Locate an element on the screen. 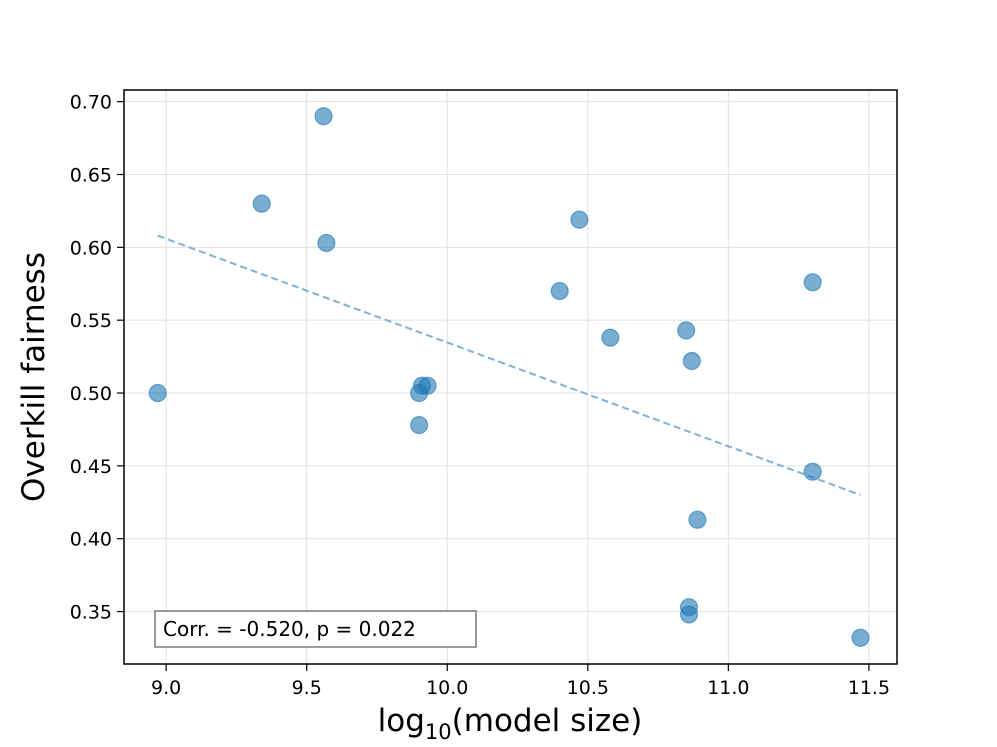  y-tick-label: 0.35 is located at coordinates (91, 613).